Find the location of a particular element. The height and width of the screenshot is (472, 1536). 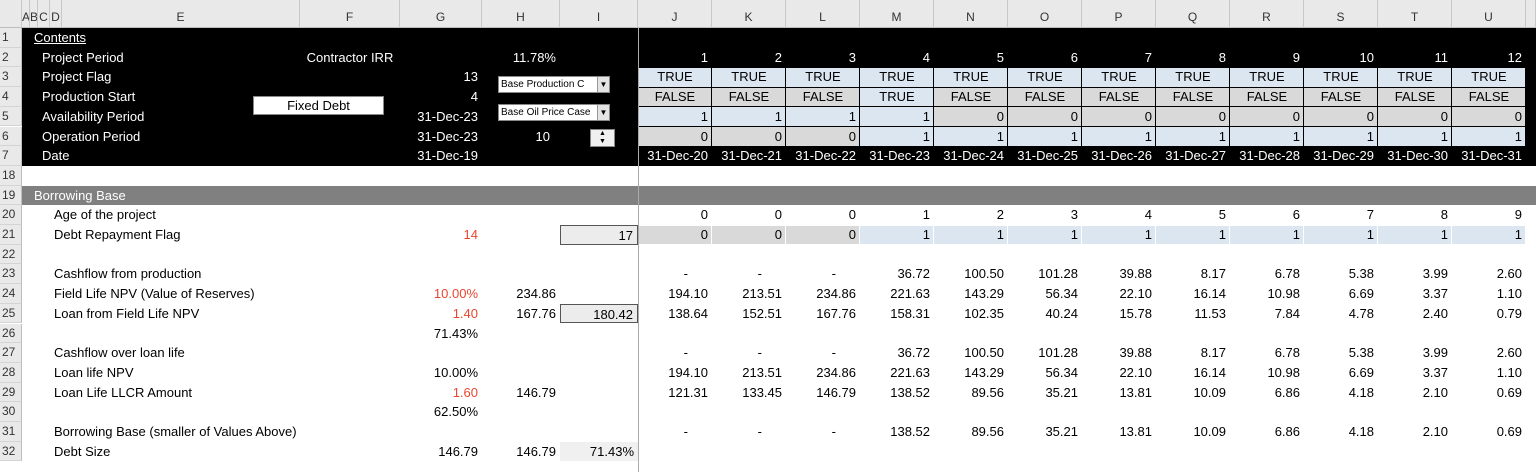

row-number: 26 is located at coordinates (11, 333).